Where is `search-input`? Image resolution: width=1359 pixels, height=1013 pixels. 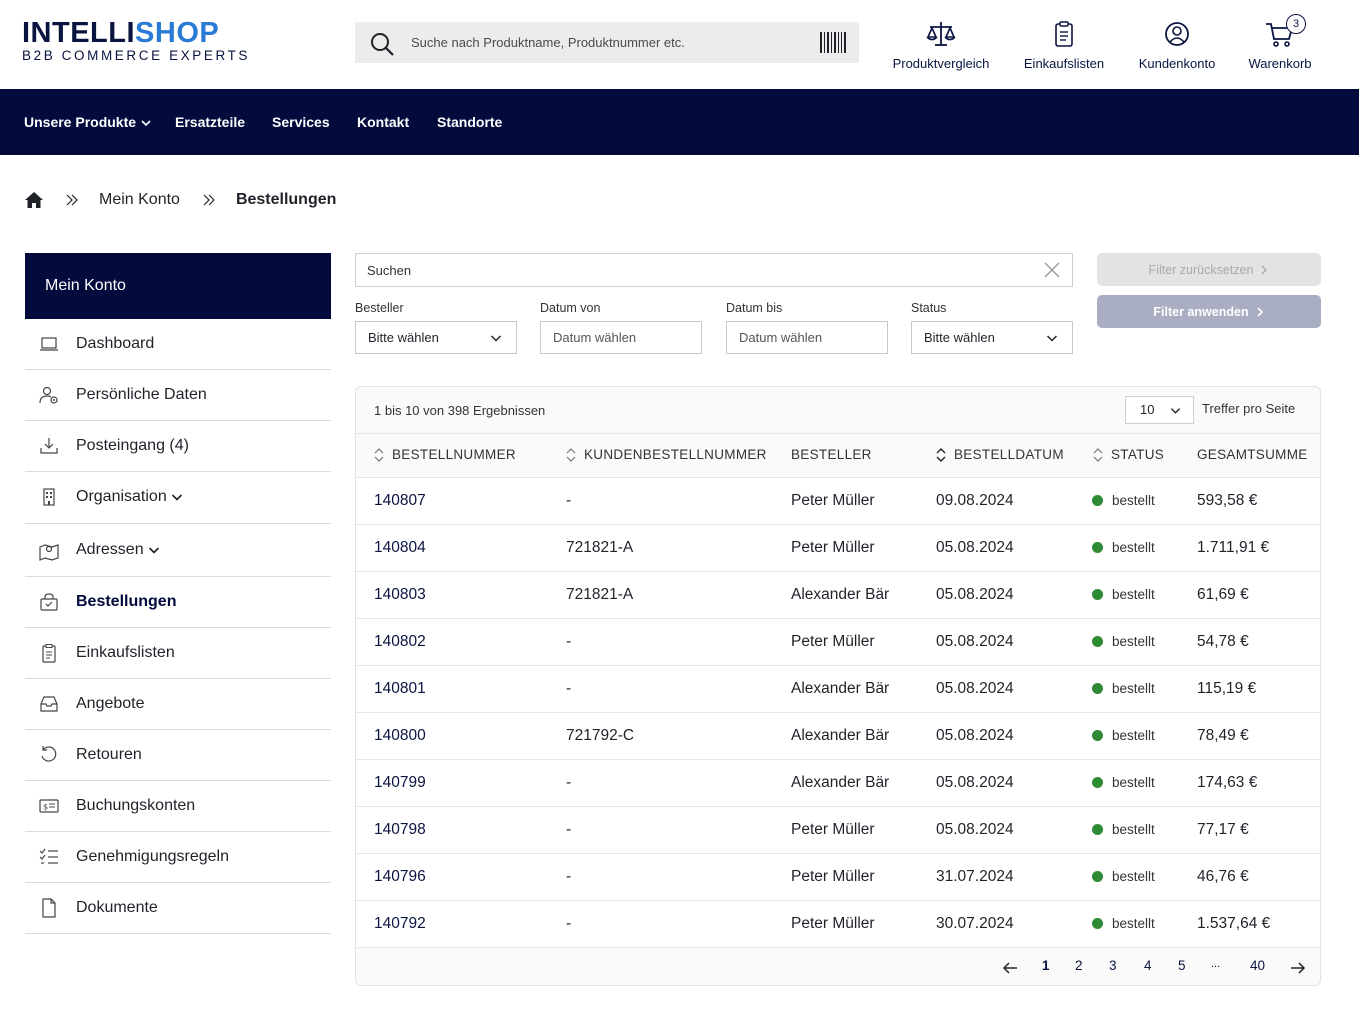
search-input is located at coordinates (606, 42).